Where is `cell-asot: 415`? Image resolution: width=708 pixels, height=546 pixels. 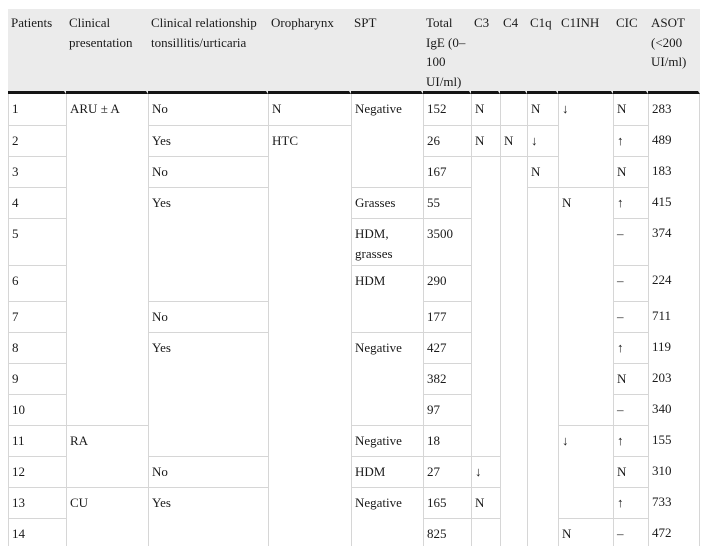
cell-asot: 415 is located at coordinates (674, 202).